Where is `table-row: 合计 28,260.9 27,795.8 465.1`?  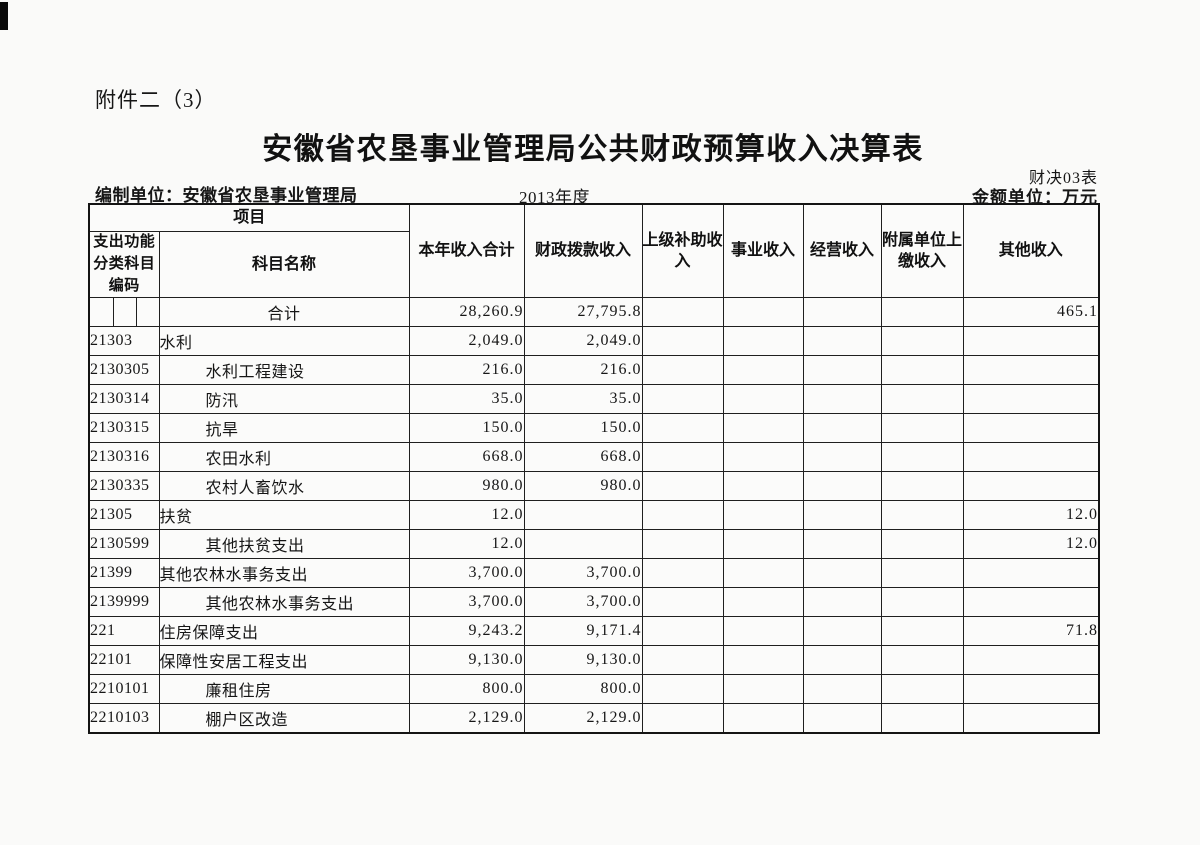 table-row: 合计 28,260.9 27,795.8 465.1 is located at coordinates (594, 312).